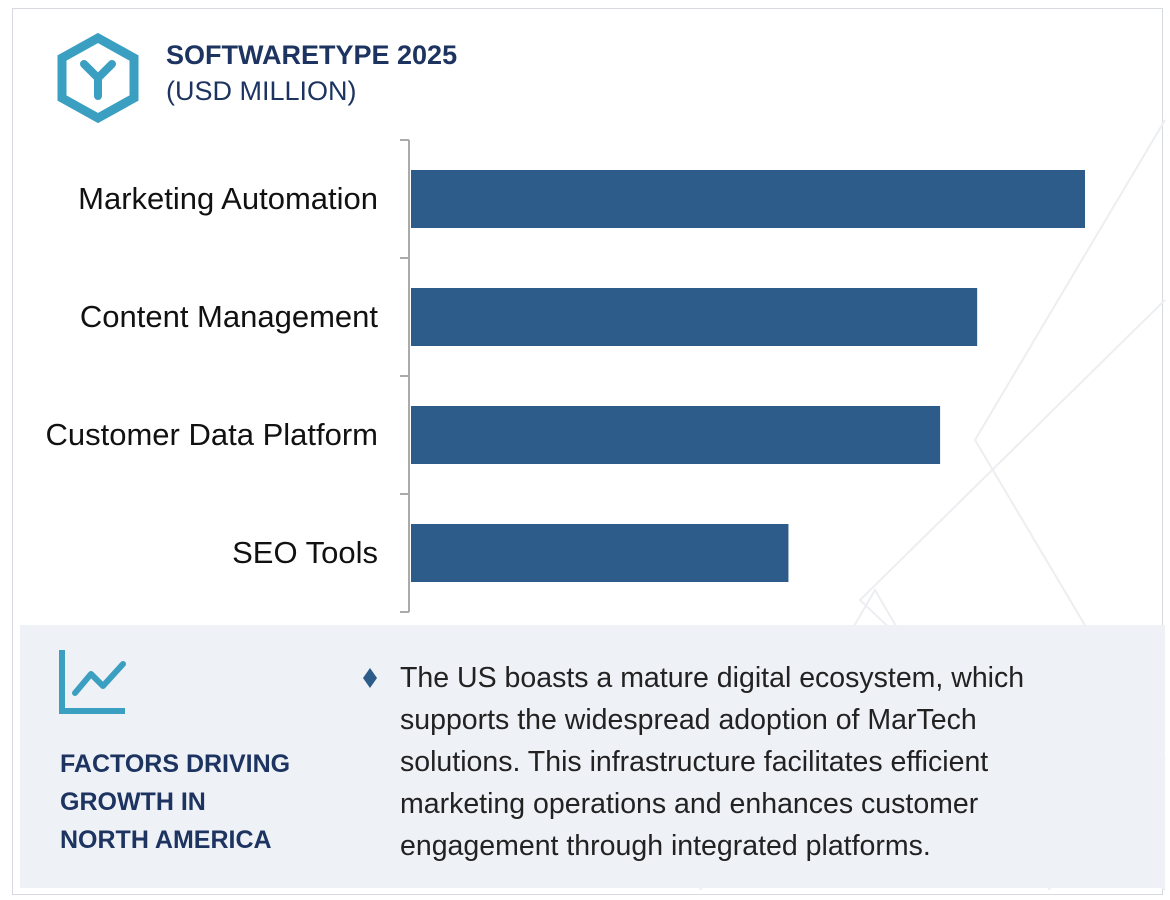 This screenshot has width=1170, height=900. I want to click on trend-icon, so click(92, 682).